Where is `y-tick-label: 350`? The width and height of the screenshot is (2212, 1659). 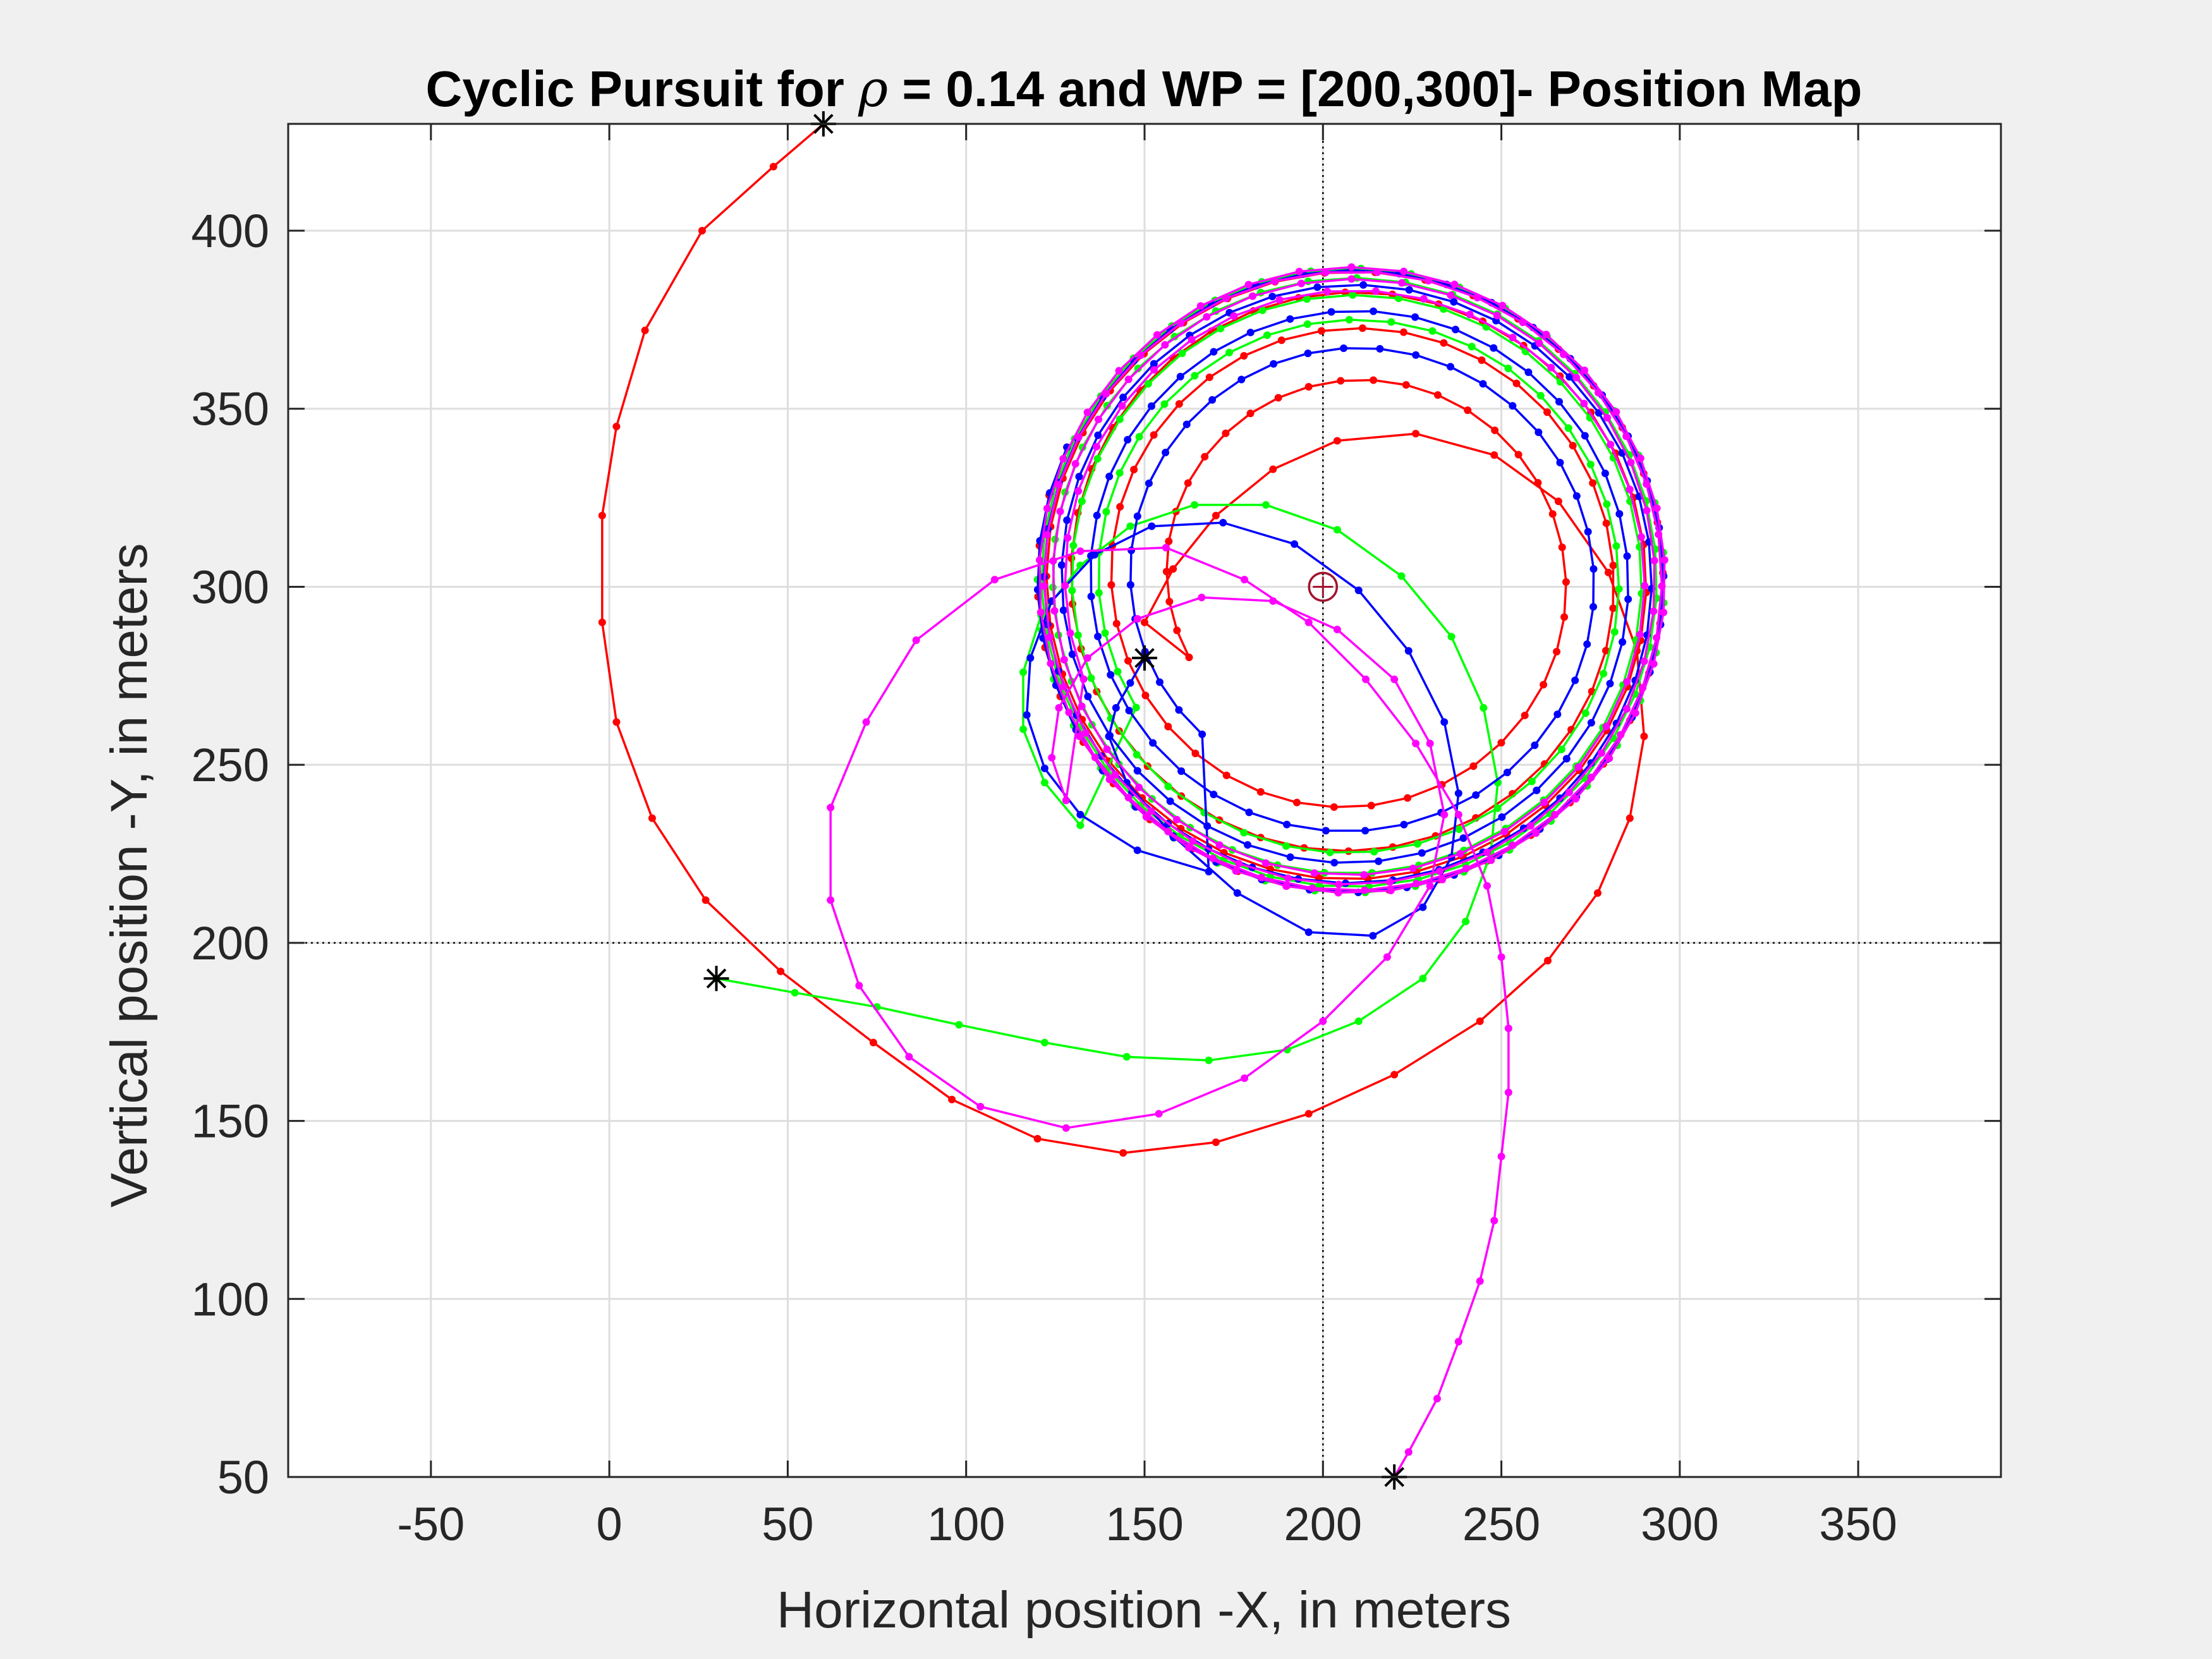 y-tick-label: 350 is located at coordinates (230, 409).